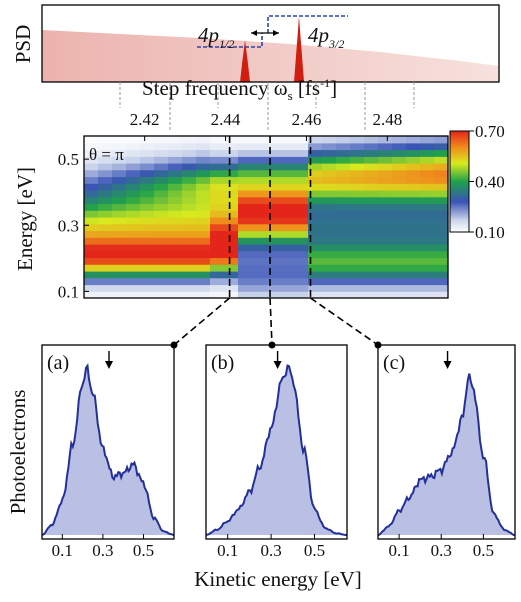  I want to click on colorbar-ticks: 0.70 0.40 0.10, so click(487, 182).